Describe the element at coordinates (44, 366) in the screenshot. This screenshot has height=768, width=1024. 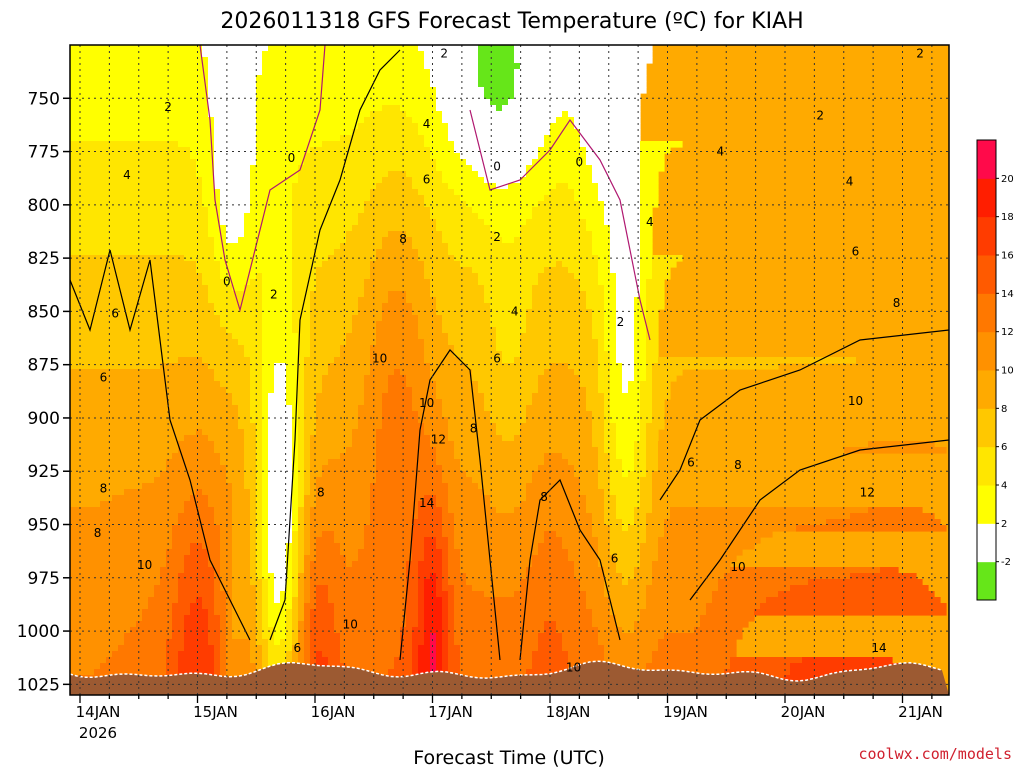
I see `y-tick-label: 875` at that location.